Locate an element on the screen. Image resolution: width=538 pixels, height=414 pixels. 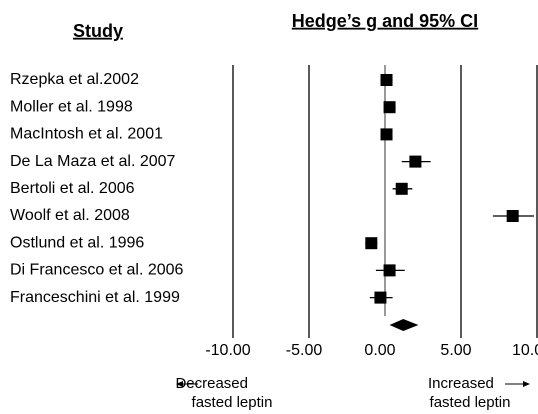
study-label: Moller et al. 1998 is located at coordinates (71, 106).